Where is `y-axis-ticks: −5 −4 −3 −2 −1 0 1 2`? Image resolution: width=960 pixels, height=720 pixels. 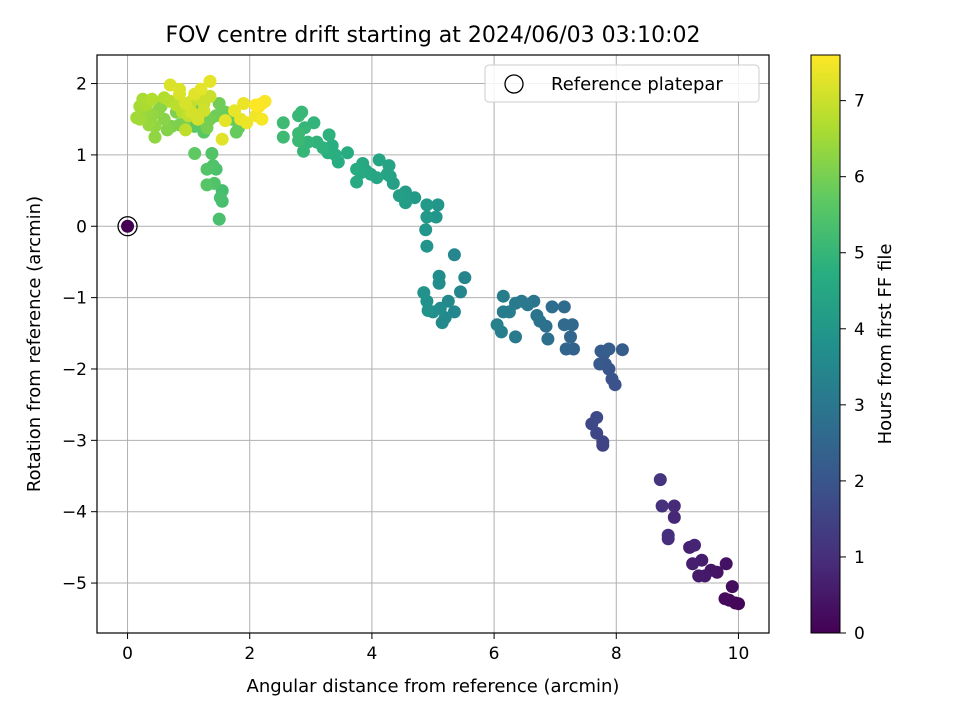
y-axis-ticks: −5 −4 −3 −2 −1 0 1 2 is located at coordinates (79, 334).